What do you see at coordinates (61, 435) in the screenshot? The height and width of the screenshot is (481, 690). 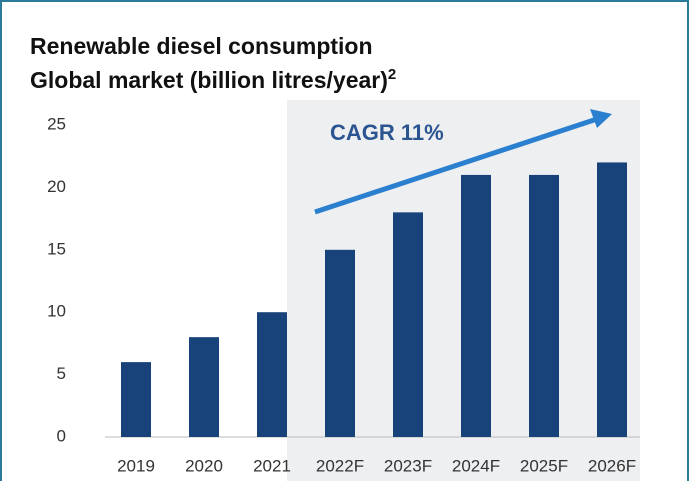 I see `y-tick-label: 0` at bounding box center [61, 435].